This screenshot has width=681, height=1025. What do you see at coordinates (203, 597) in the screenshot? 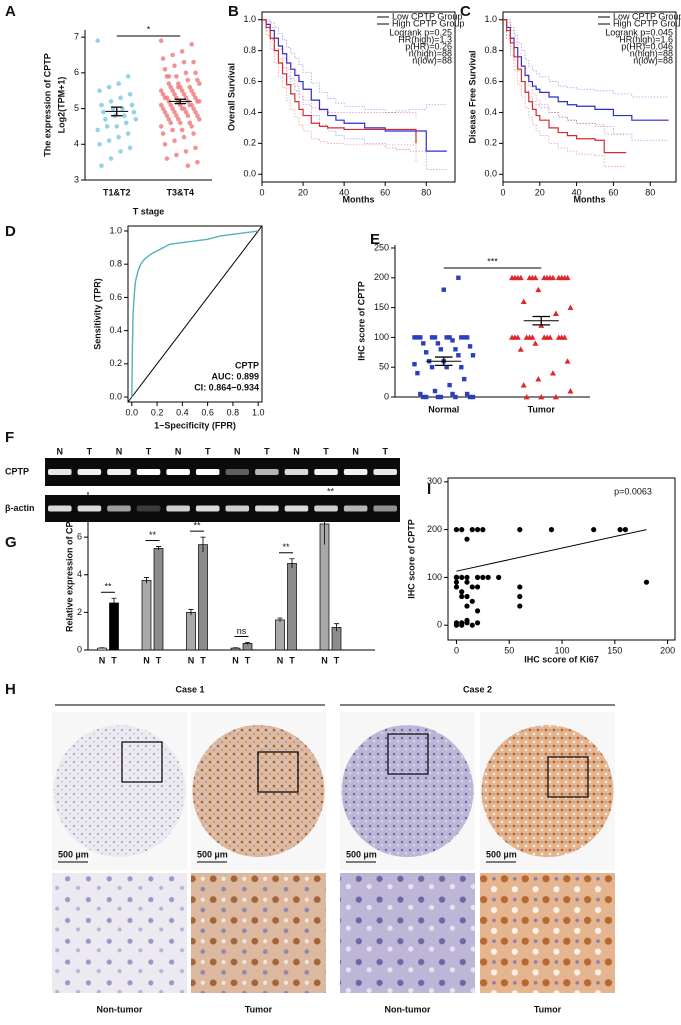
I see `bar` at bounding box center [203, 597].